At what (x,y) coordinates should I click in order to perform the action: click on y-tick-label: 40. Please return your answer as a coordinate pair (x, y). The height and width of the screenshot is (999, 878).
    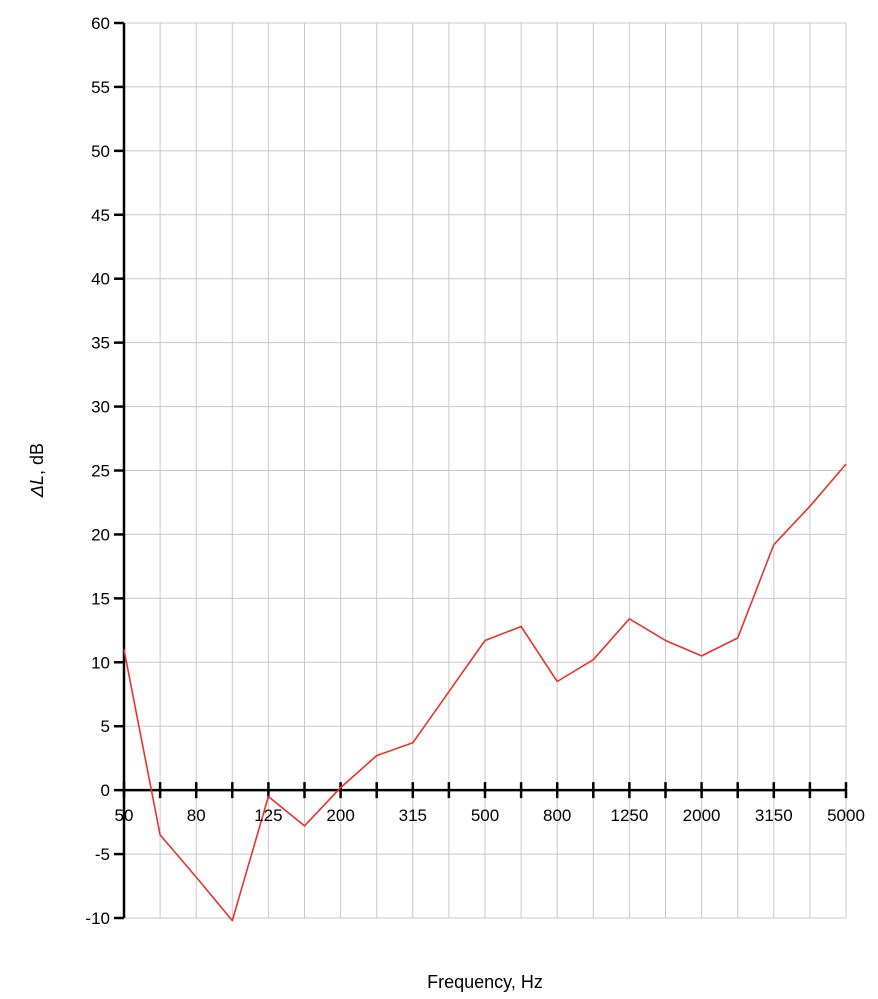
    Looking at the image, I should click on (100, 279).